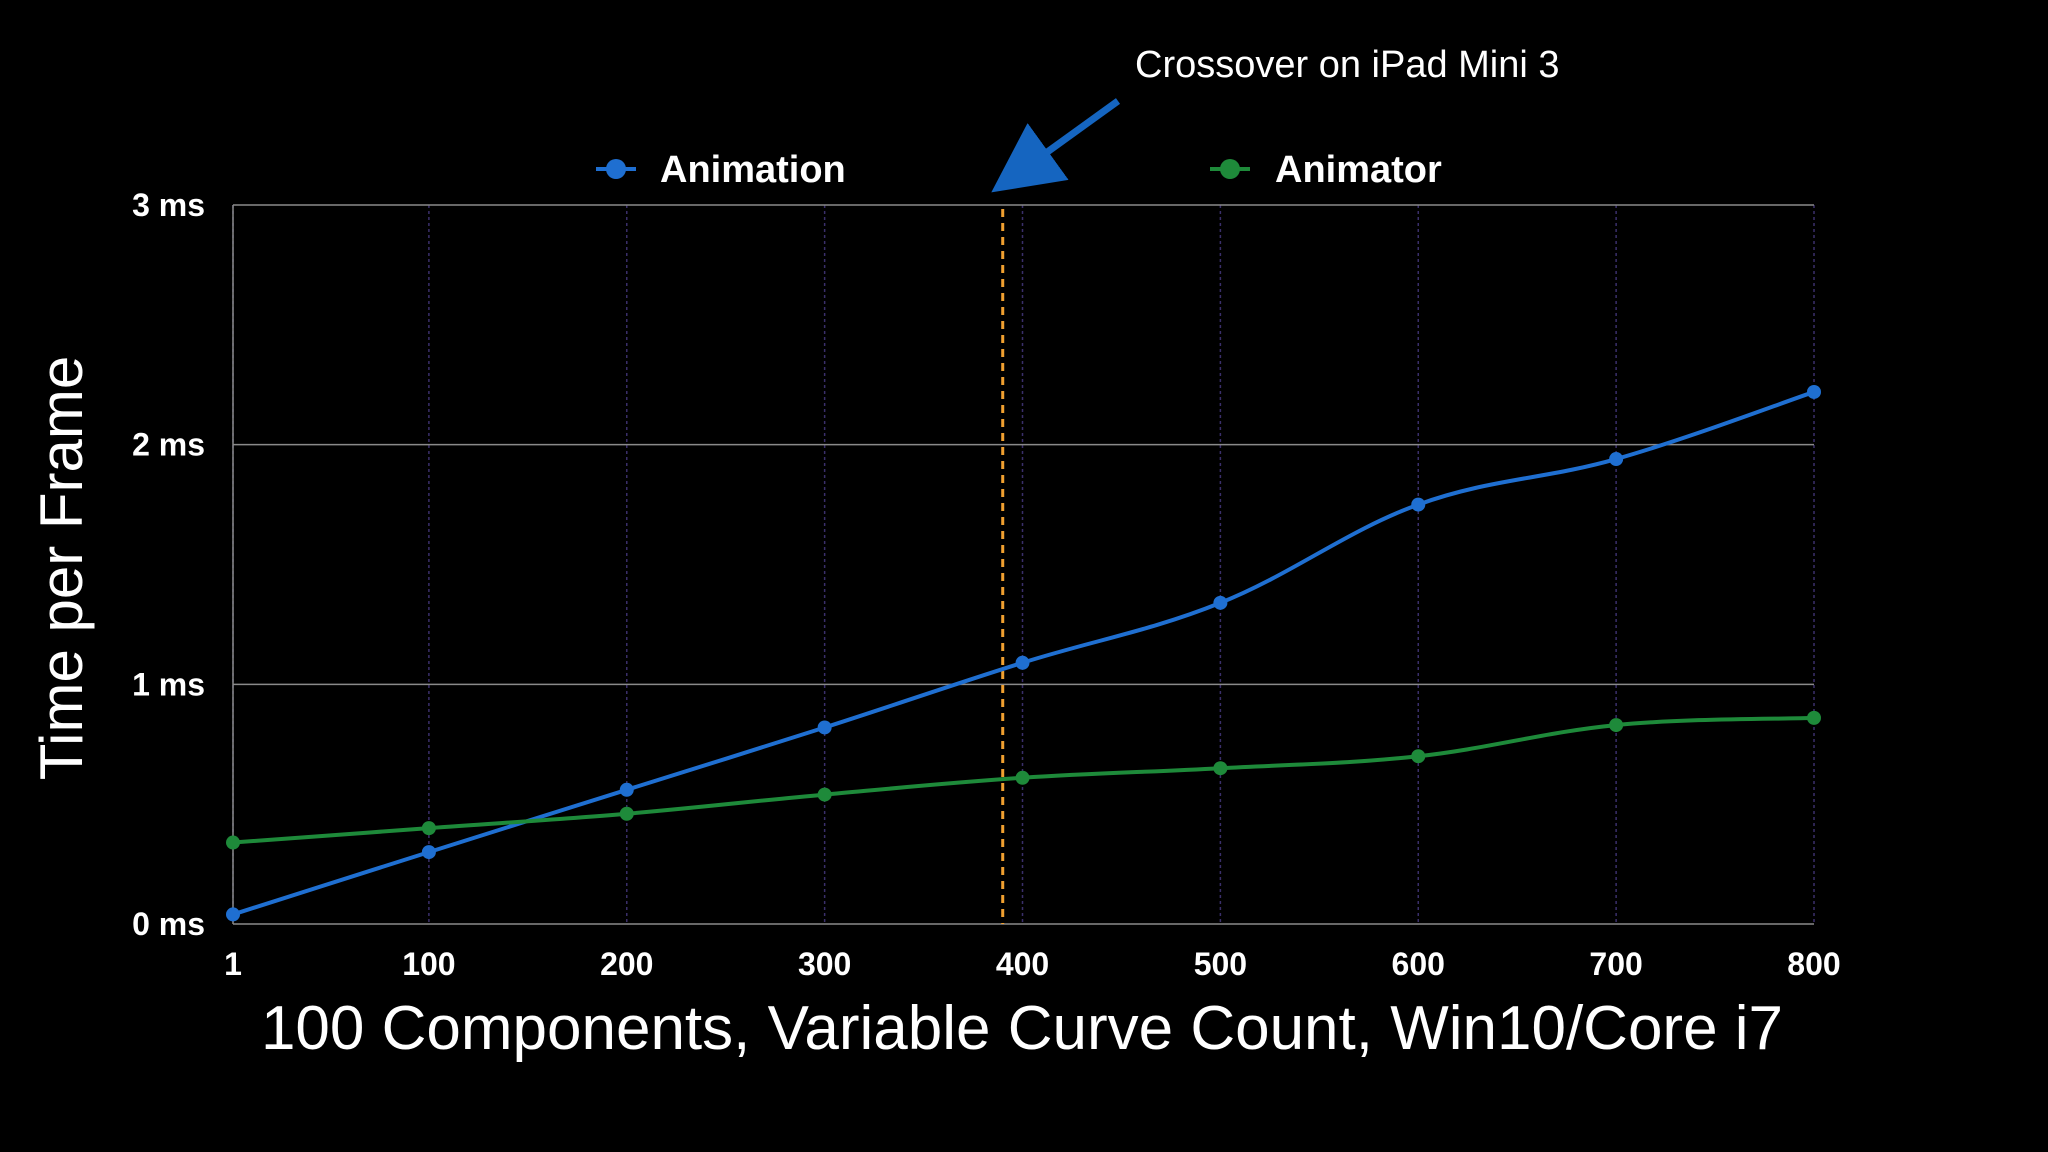  Describe the element at coordinates (168, 205) in the screenshot. I see `y-tick-label: 3 ms` at that location.